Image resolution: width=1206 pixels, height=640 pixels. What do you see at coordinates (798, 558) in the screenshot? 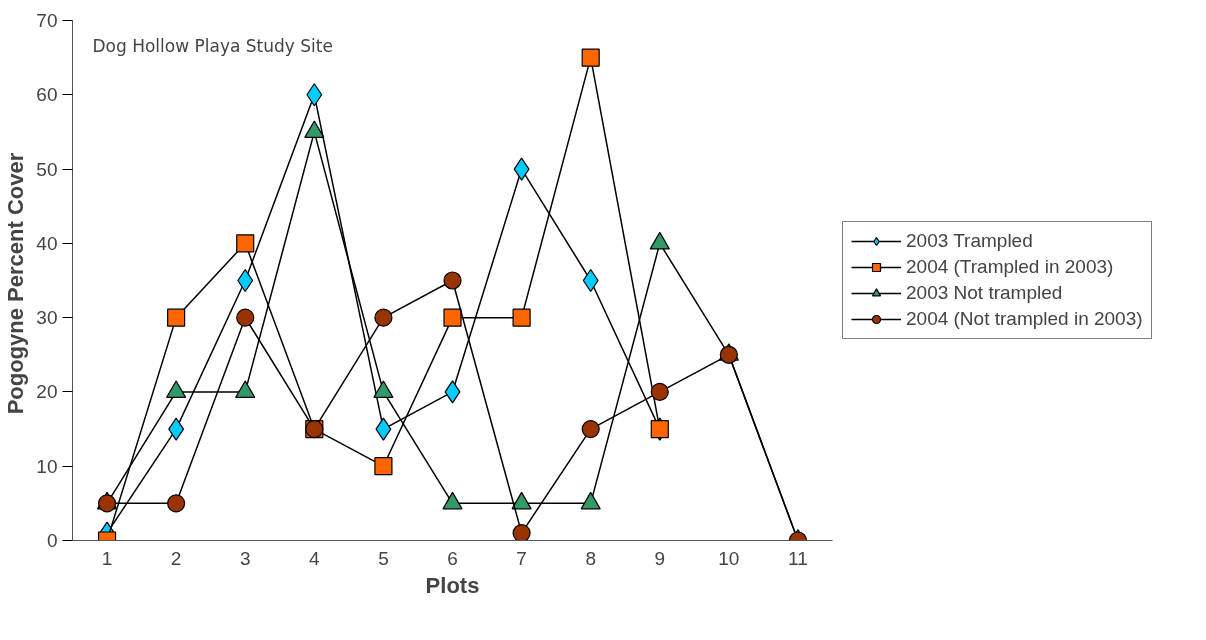
I see `x-tick-label: 11` at bounding box center [798, 558].